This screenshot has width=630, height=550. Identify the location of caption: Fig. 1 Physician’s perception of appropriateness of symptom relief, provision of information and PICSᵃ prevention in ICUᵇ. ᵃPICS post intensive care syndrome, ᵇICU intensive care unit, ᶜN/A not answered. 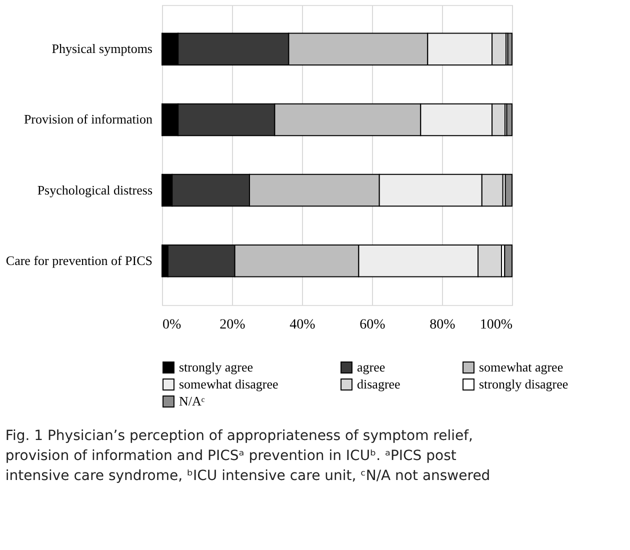
(247, 456).